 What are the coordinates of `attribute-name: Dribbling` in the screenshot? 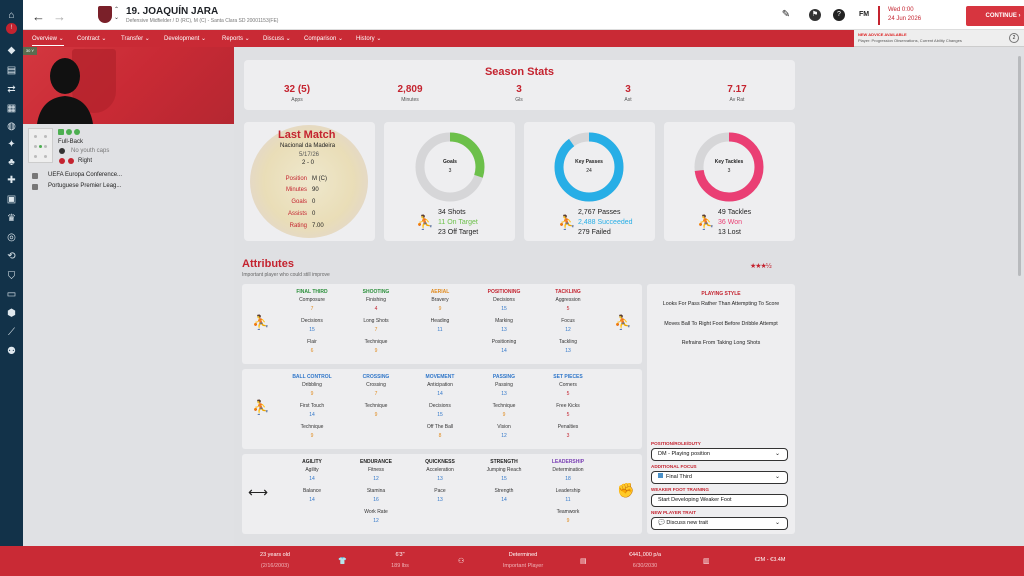 It's located at (312, 385).